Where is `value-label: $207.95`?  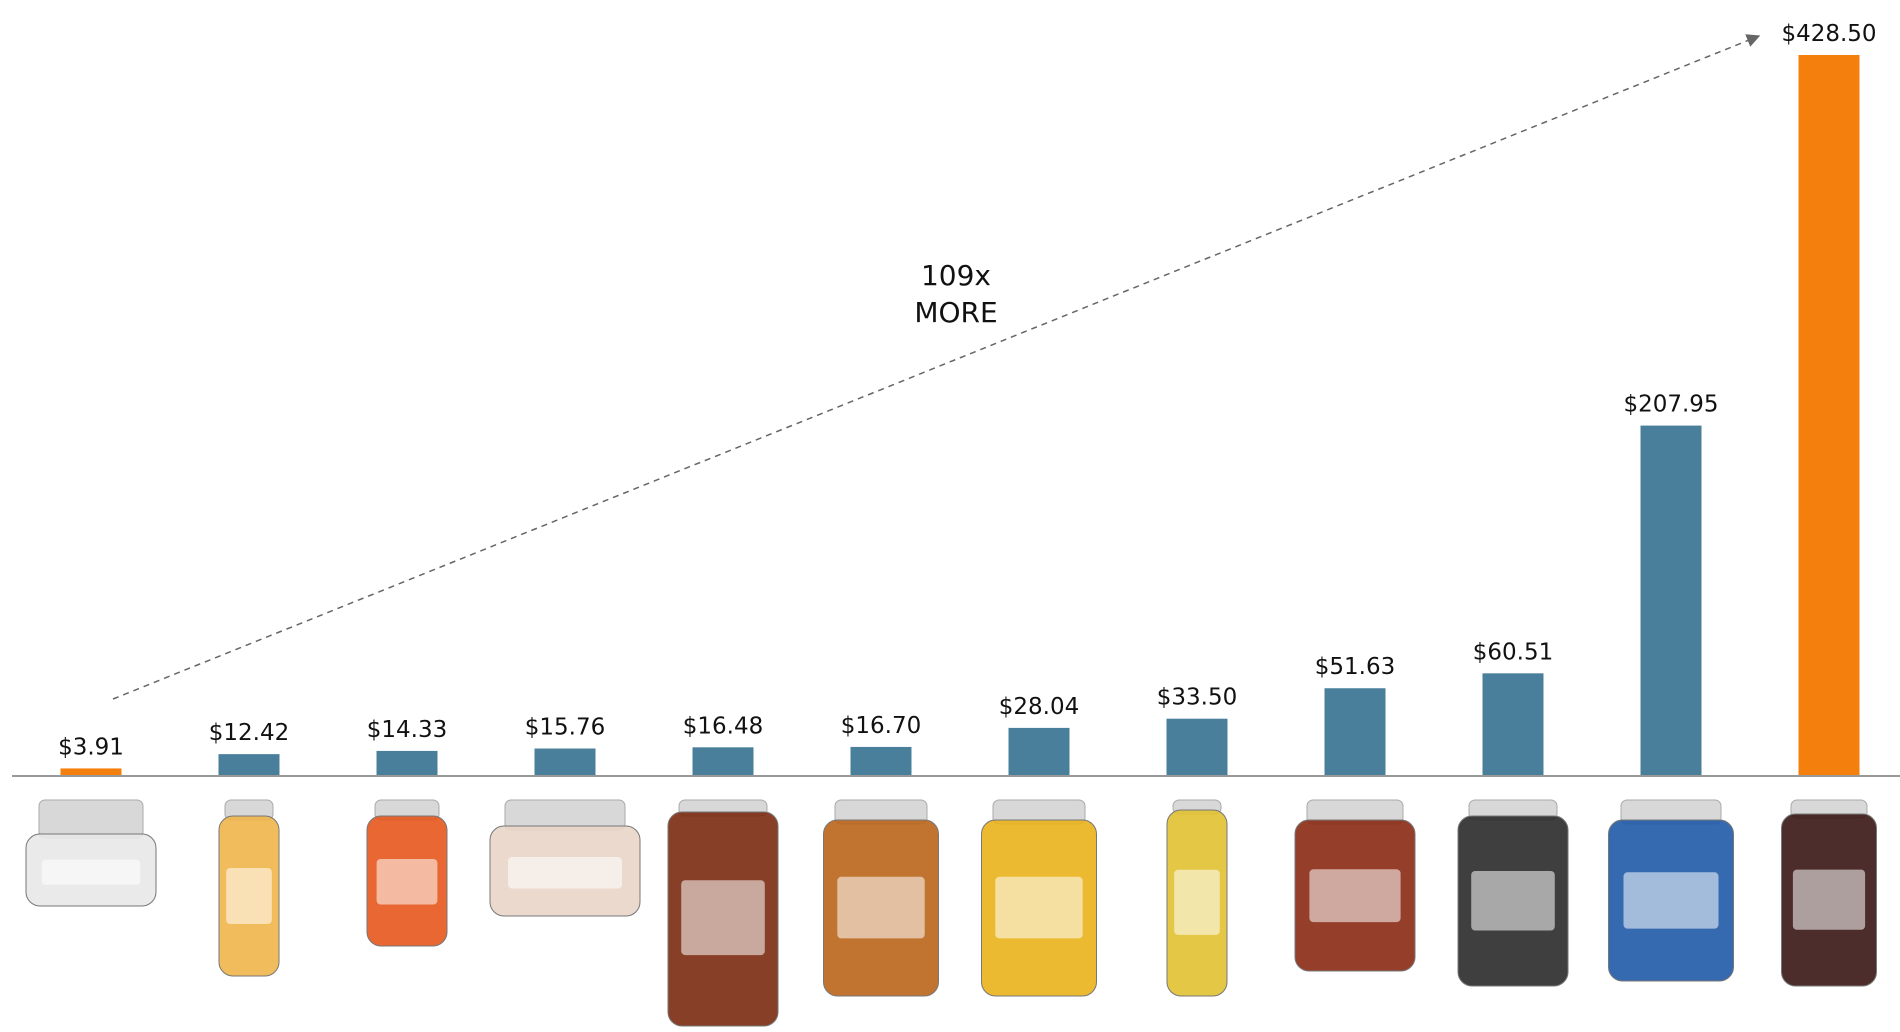 value-label: $207.95 is located at coordinates (1670, 405).